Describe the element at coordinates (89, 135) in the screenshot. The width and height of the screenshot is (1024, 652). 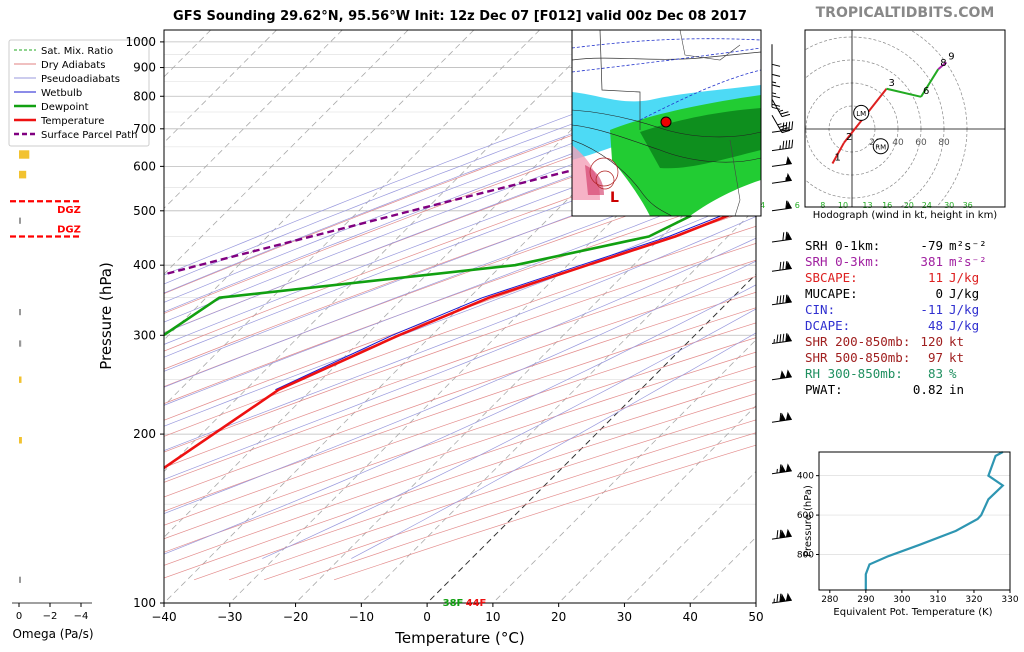
I see `legend-entry: Surface Parcel Path` at that location.